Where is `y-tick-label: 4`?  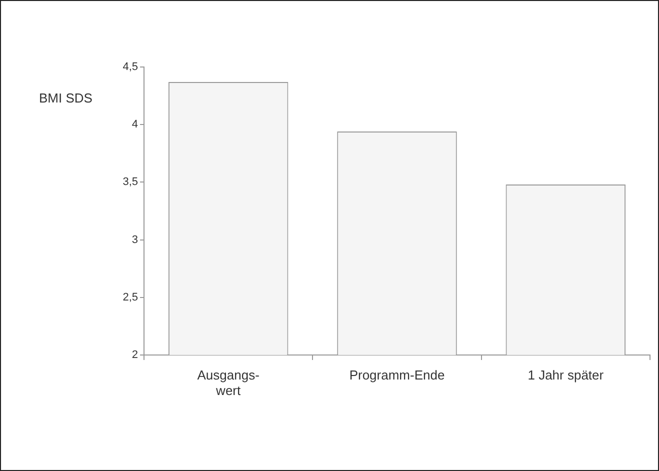 y-tick-label: 4 is located at coordinates (135, 124).